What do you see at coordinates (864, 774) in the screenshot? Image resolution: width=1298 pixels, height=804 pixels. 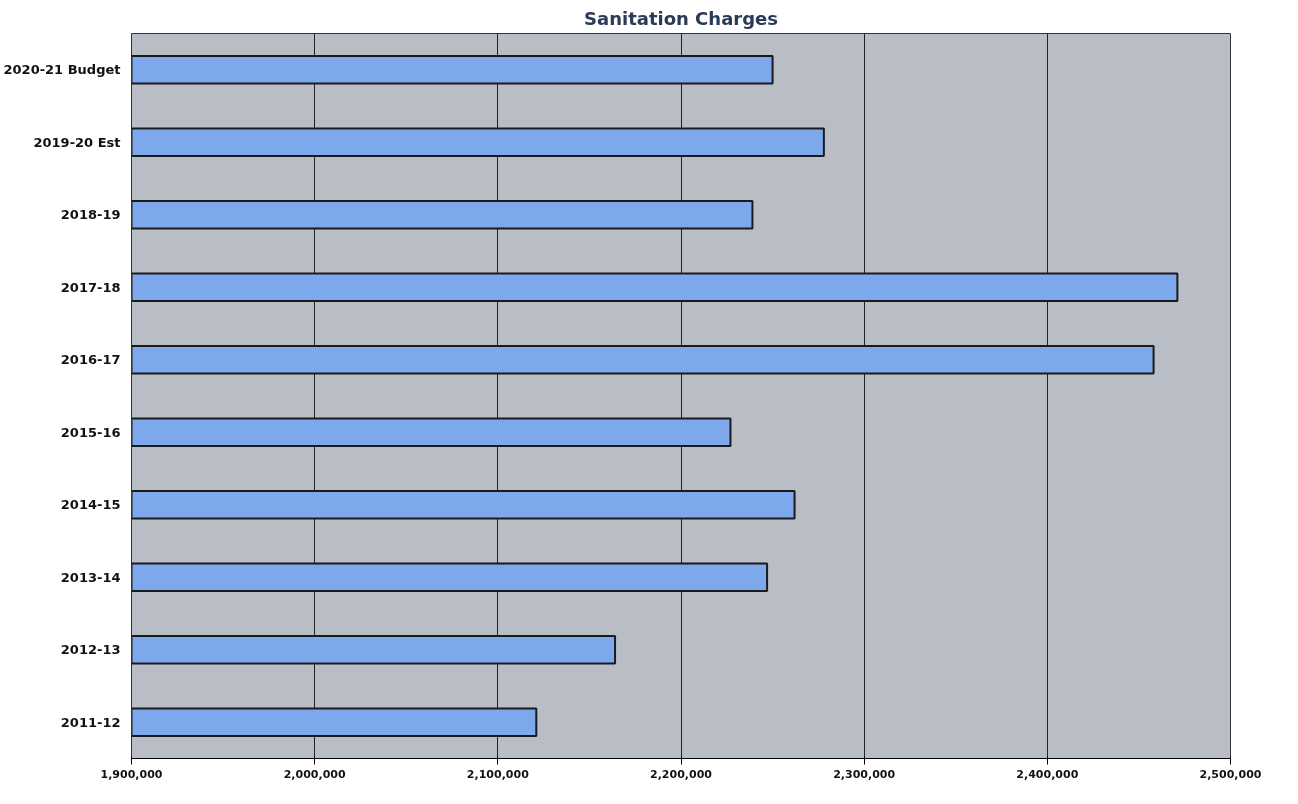 I see `x-tick-label: 2,300,000` at bounding box center [864, 774].